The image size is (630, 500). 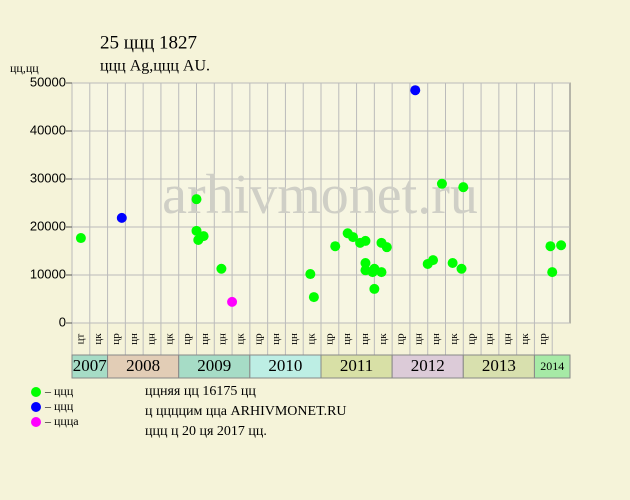 What do you see at coordinates (499, 365) in the screenshot?
I see `year-label: 2013` at bounding box center [499, 365].